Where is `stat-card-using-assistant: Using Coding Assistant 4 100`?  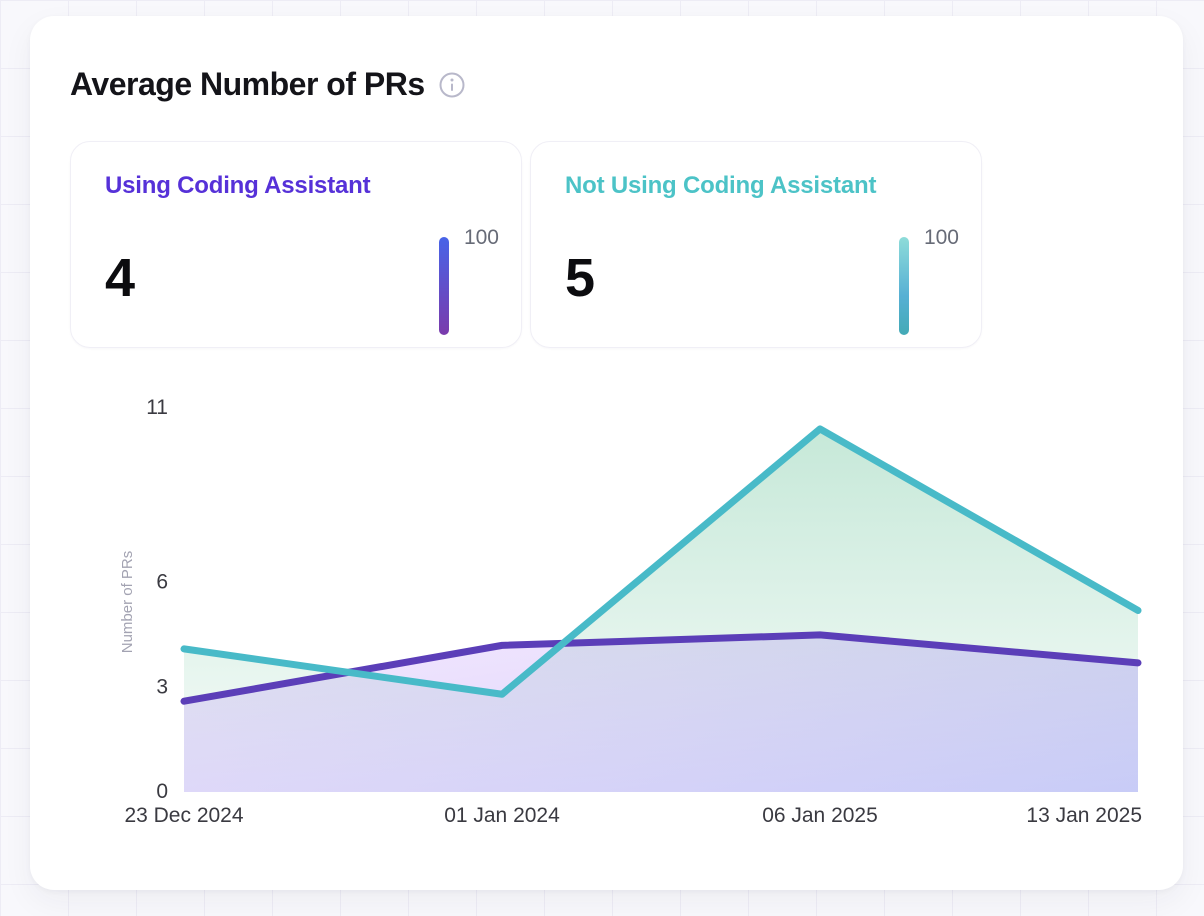
stat-card-using-assistant: Using Coding Assistant 4 100 is located at coordinates (296, 244).